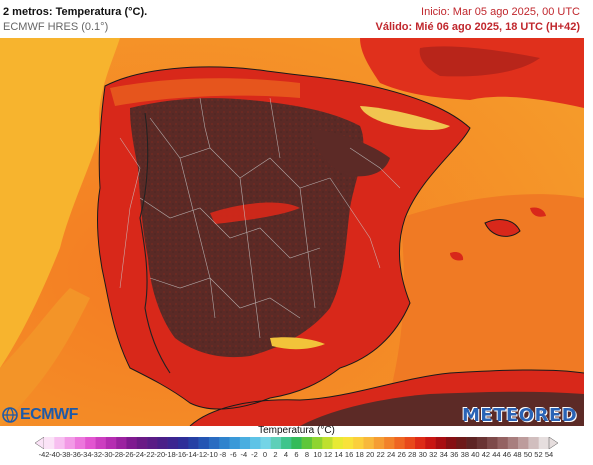 This screenshot has width=593, height=465. I want to click on colorbar-tick-label: -42, so click(44, 454).